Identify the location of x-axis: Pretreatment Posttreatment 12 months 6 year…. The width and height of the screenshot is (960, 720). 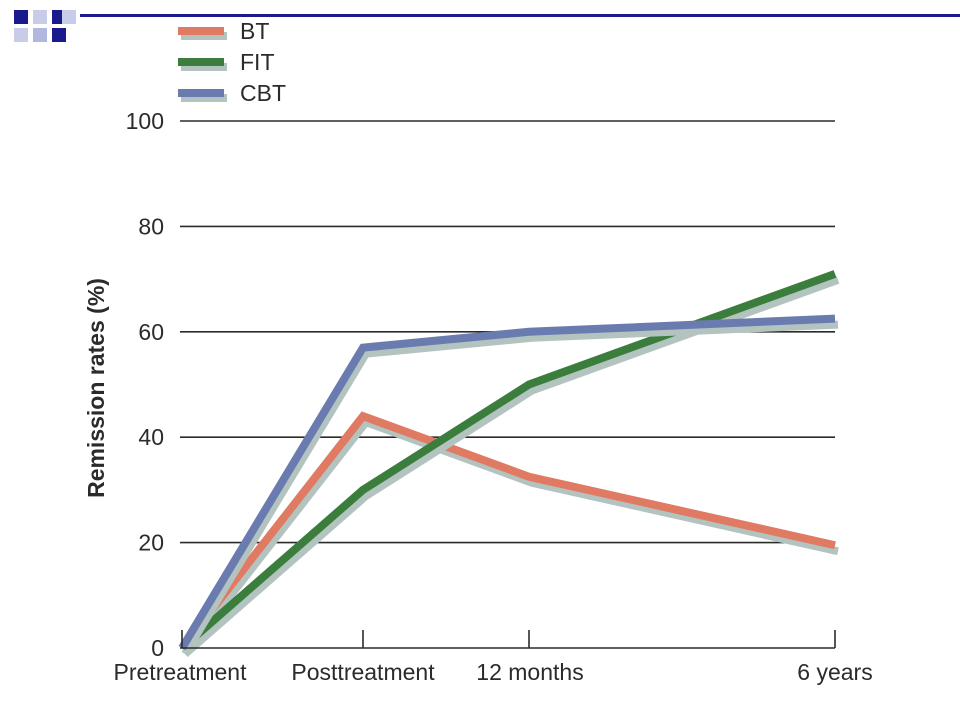
(493, 657).